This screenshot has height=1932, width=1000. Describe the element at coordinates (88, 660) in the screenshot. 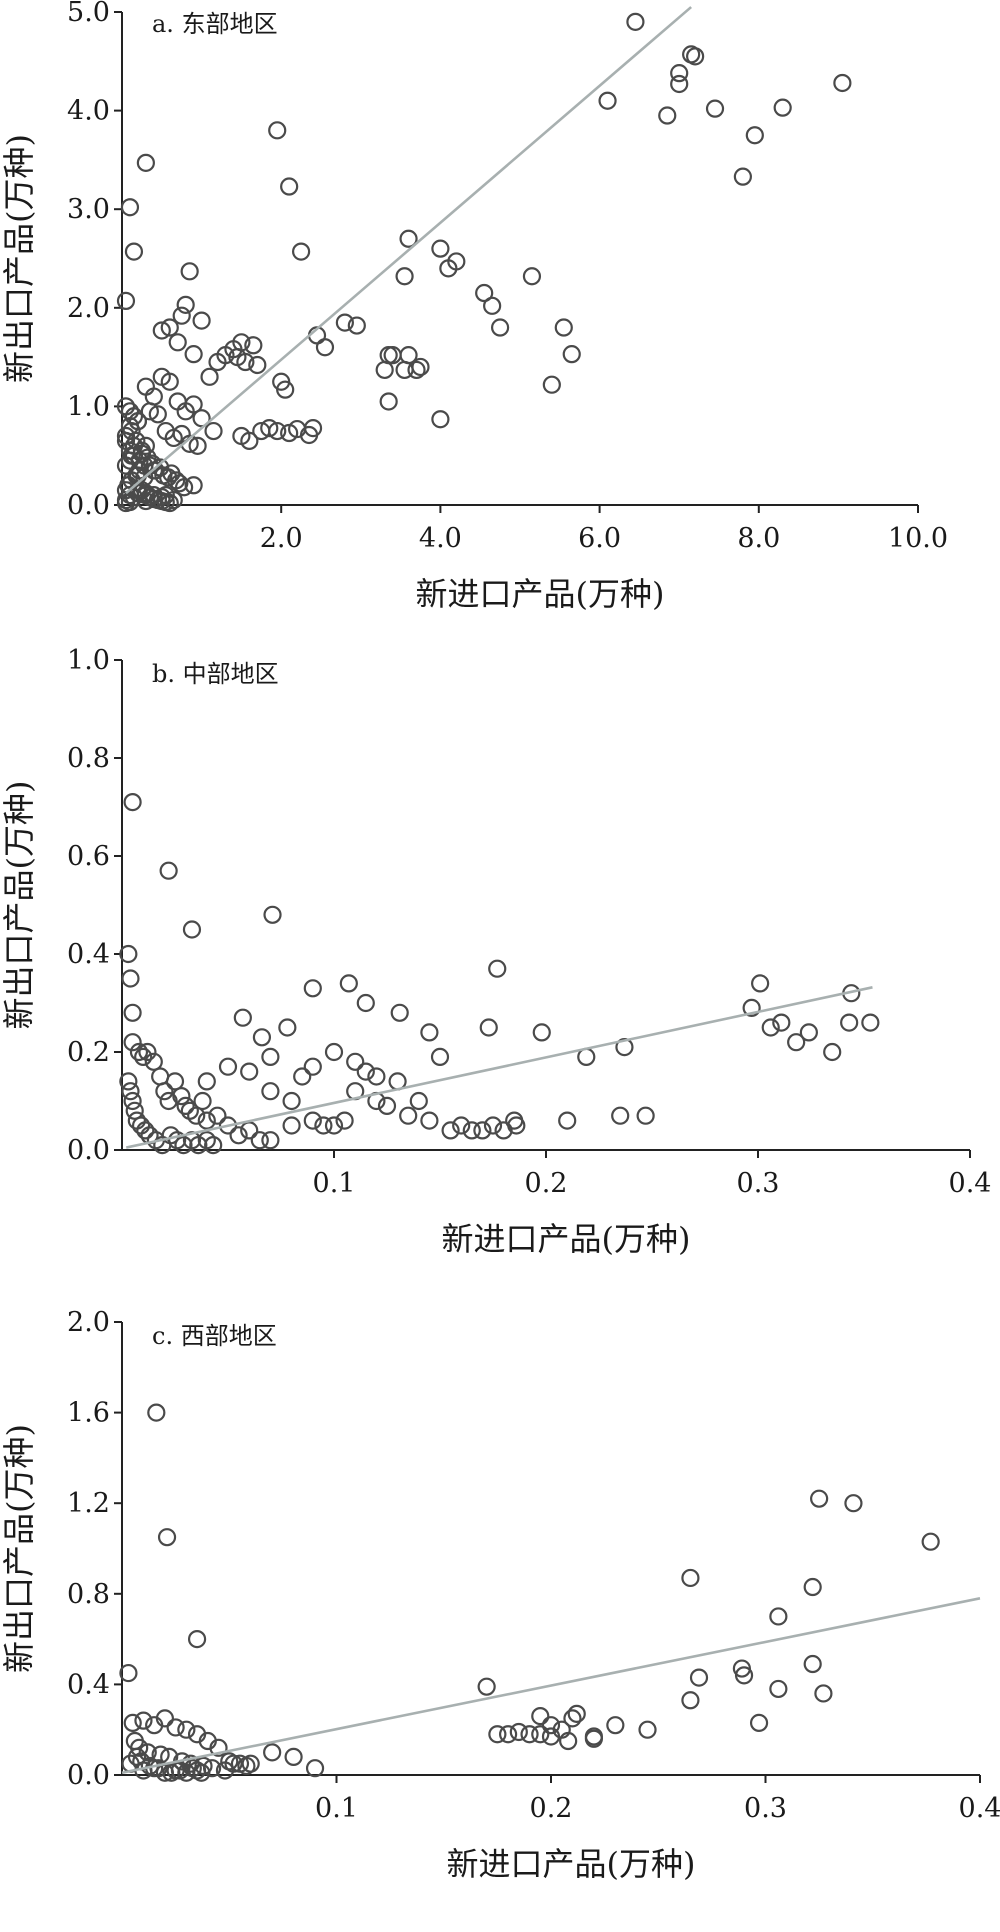

I see `y-tick-label: 1.0` at that location.